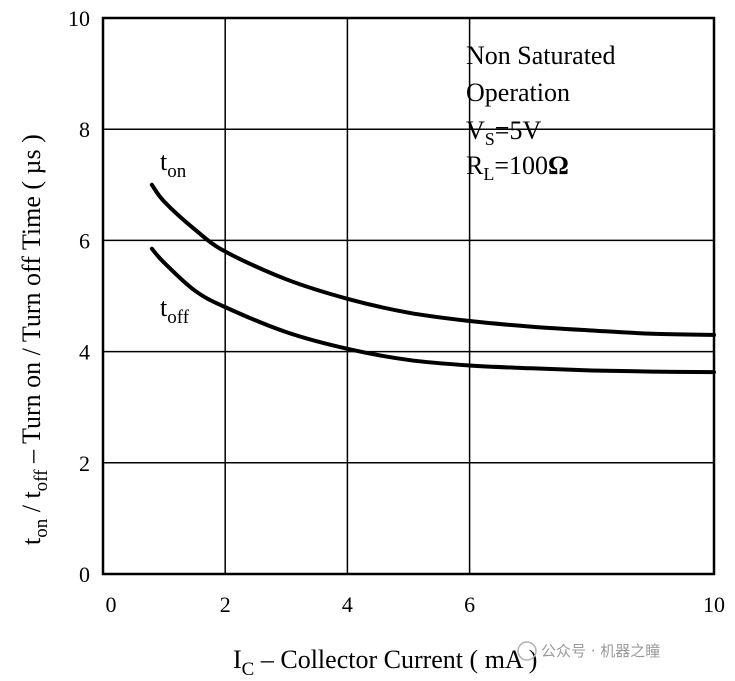  Describe the element at coordinates (385, 662) in the screenshot. I see `x-axis-label: IC – Collector Current ( mA )` at that location.